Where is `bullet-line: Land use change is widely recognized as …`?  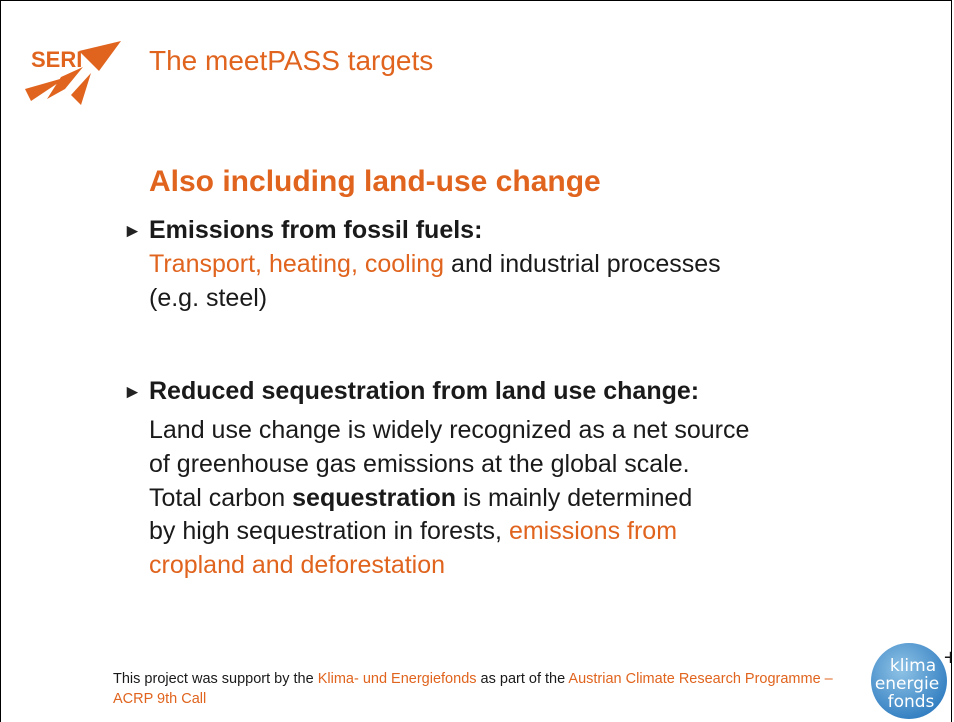 bullet-line: Land use change is widely recognized as … is located at coordinates (449, 430).